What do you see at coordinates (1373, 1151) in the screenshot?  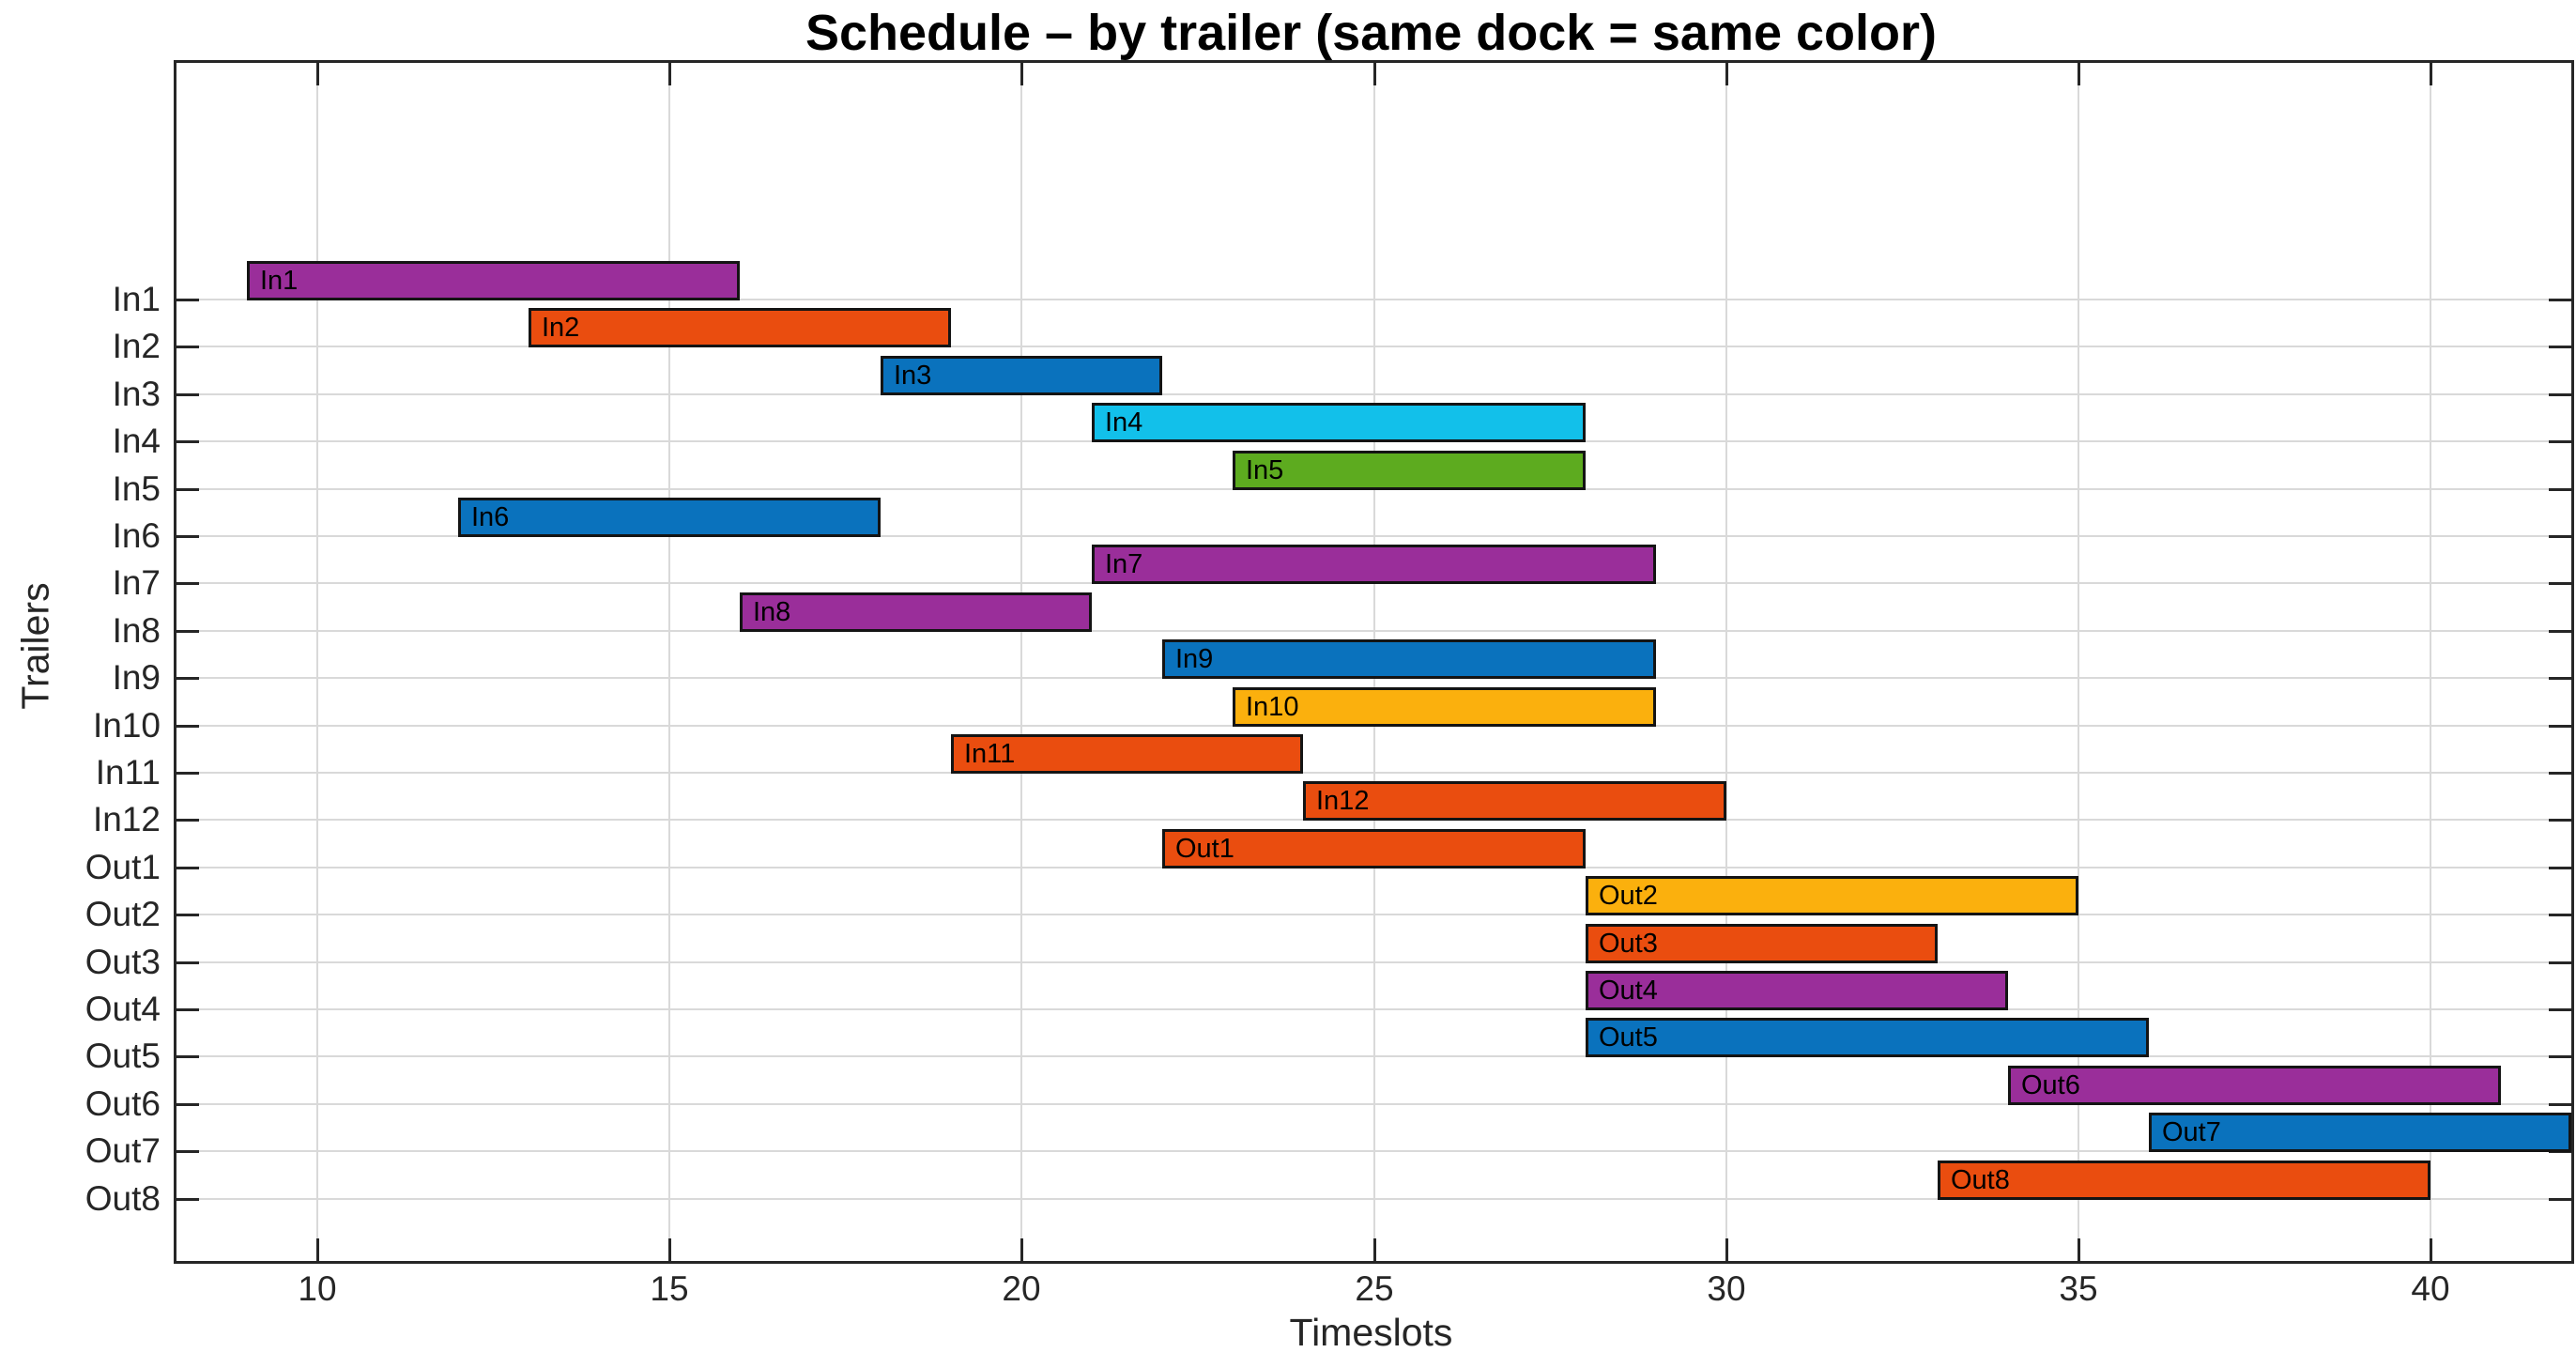 I see `h-gridline-Out7` at bounding box center [1373, 1151].